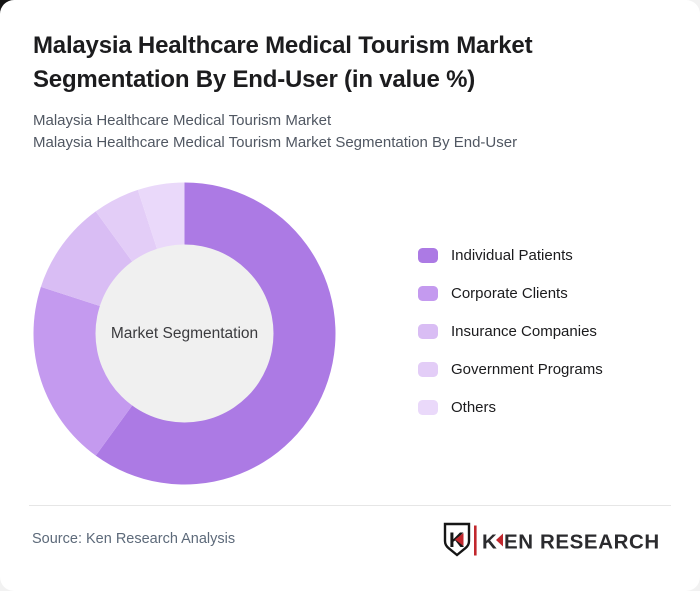  I want to click on logo-separator, so click(475, 540).